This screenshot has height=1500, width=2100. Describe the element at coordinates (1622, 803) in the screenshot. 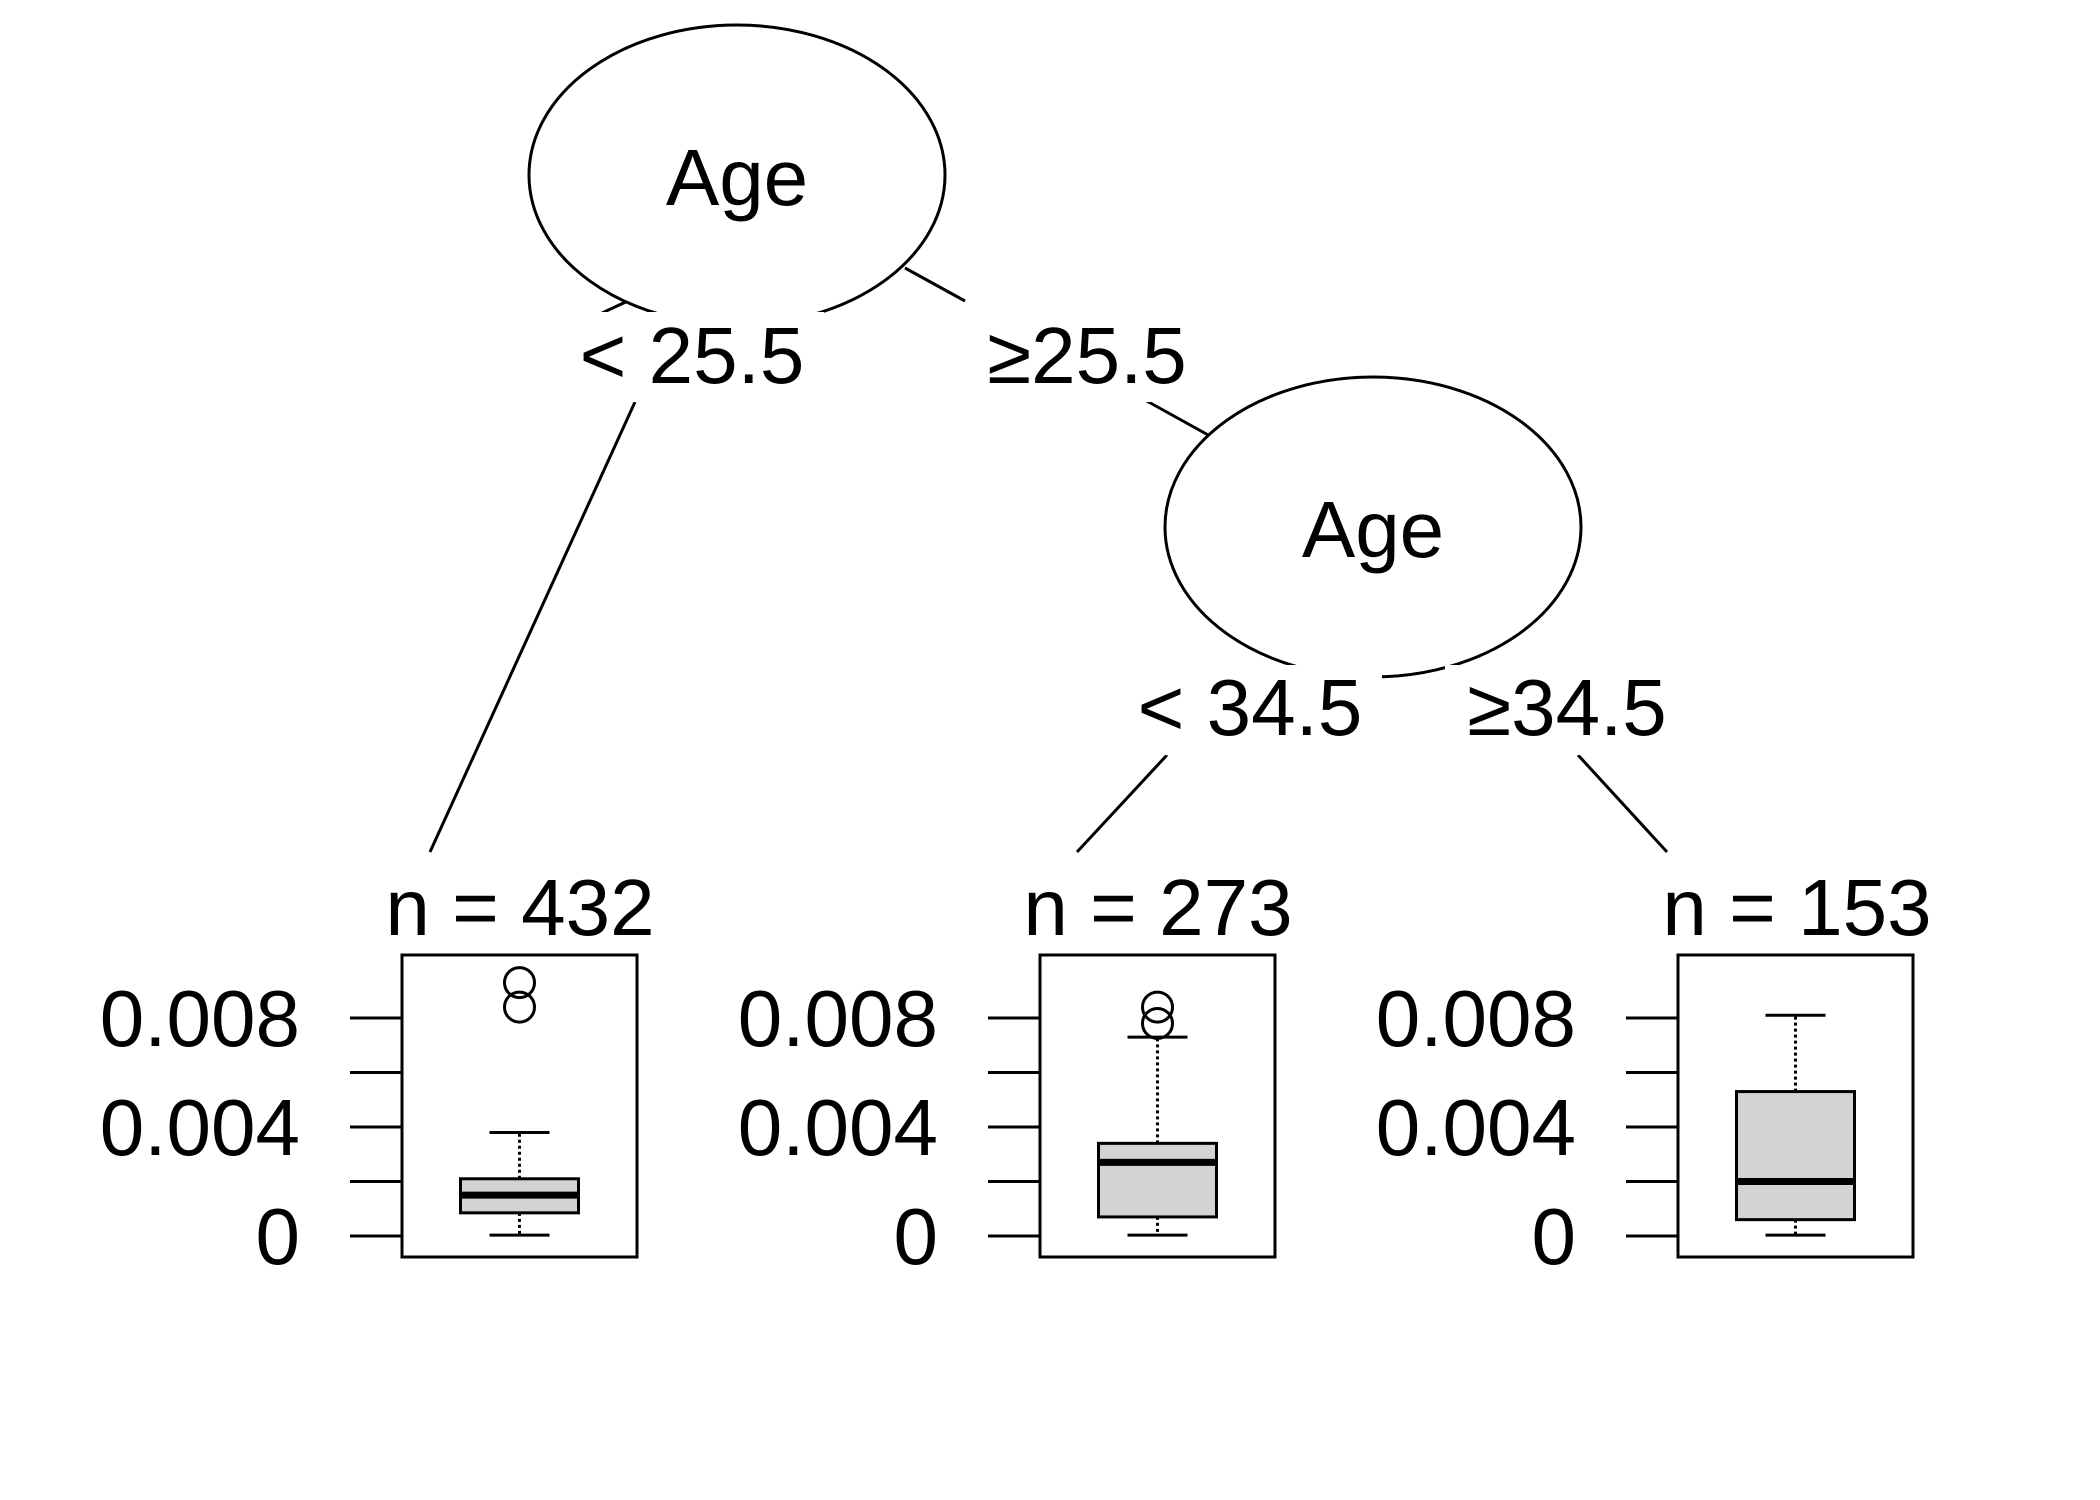

I see `edge-inner-right` at that location.